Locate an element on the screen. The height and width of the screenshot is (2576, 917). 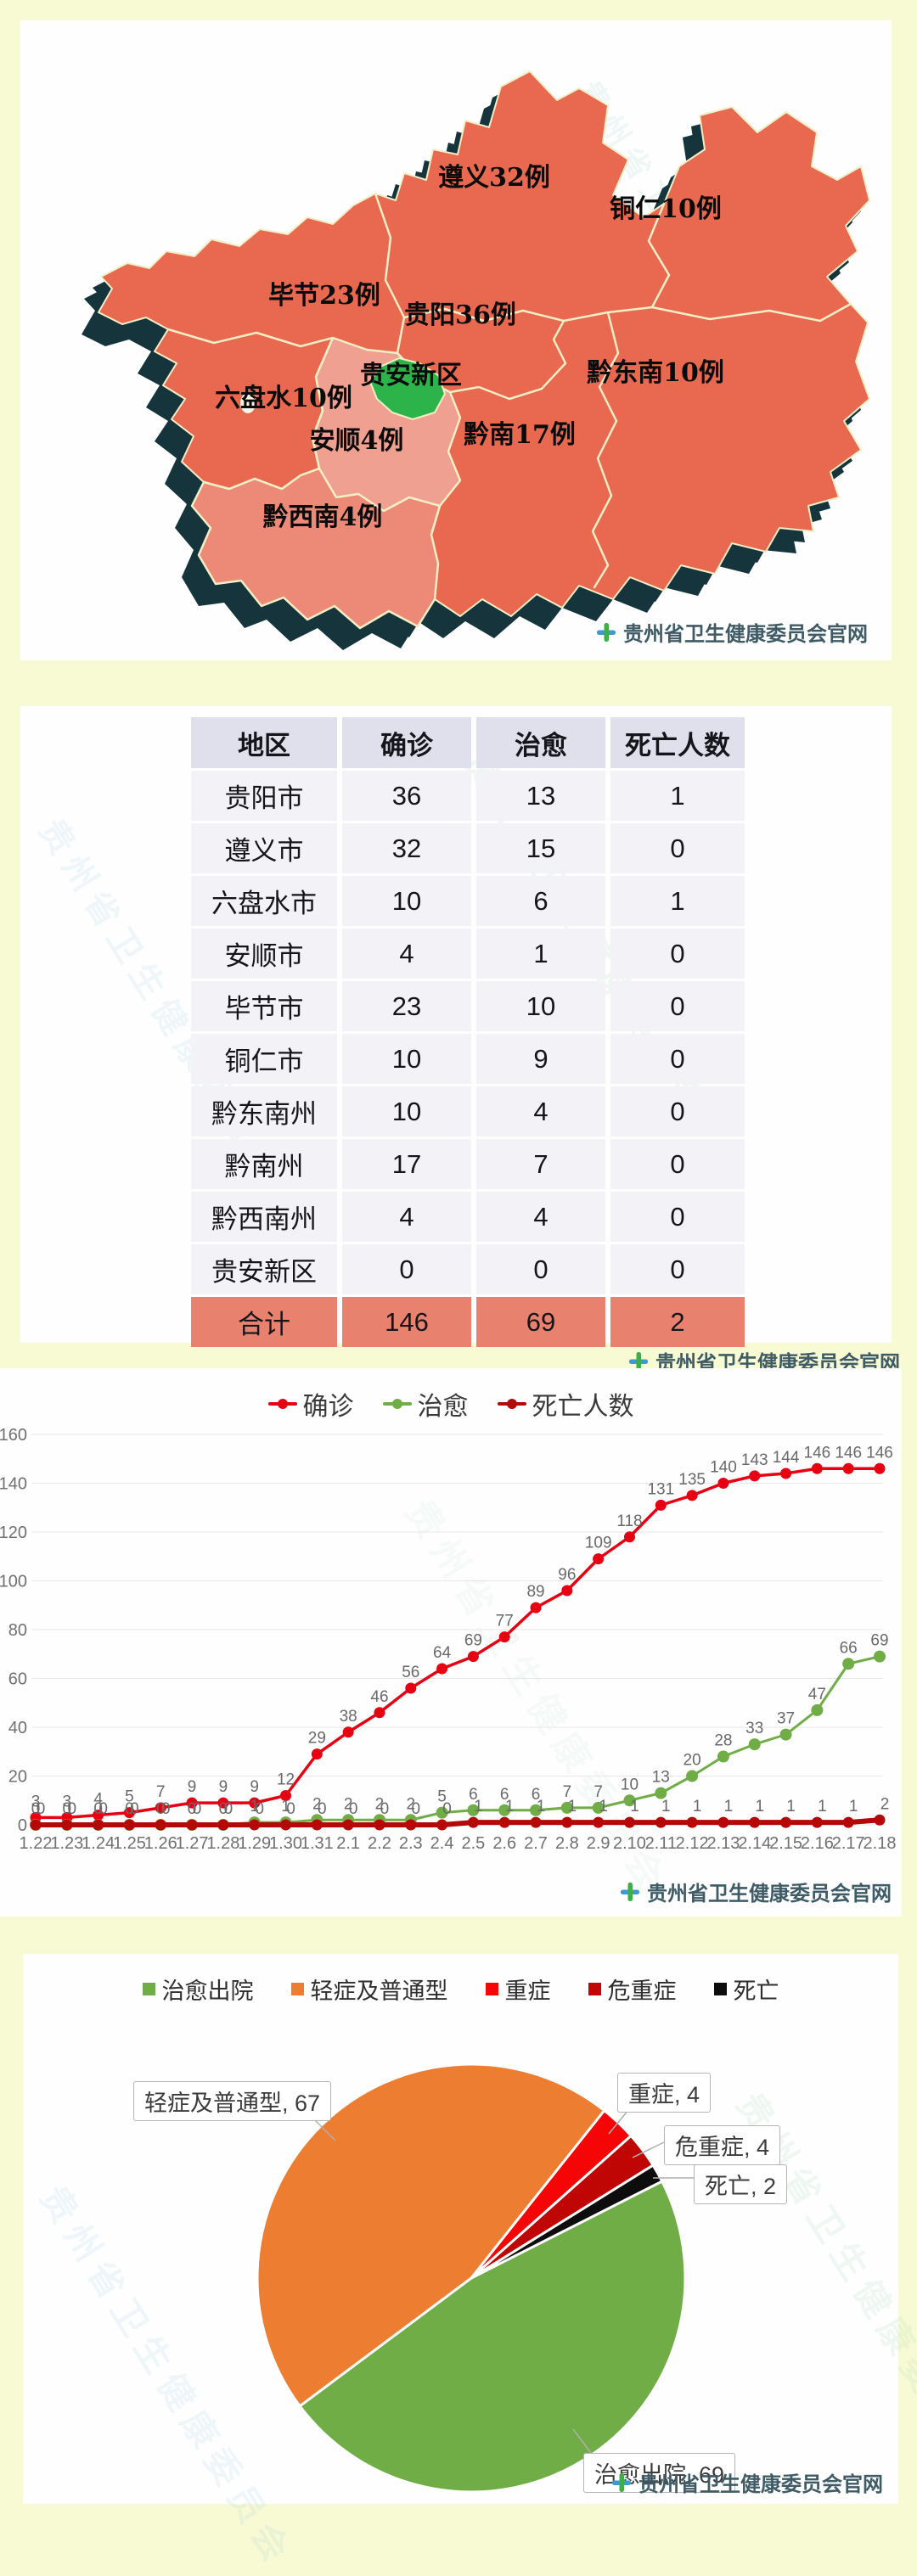
map-label-qiandongnan: 黔东南10例 is located at coordinates (655, 373).